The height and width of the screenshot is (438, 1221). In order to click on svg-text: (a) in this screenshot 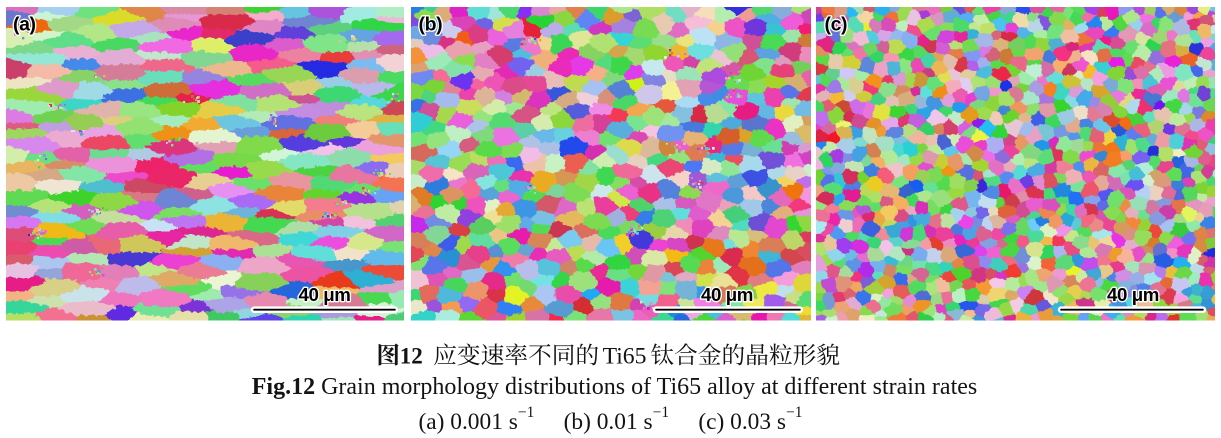, I will do `click(24, 25)`.